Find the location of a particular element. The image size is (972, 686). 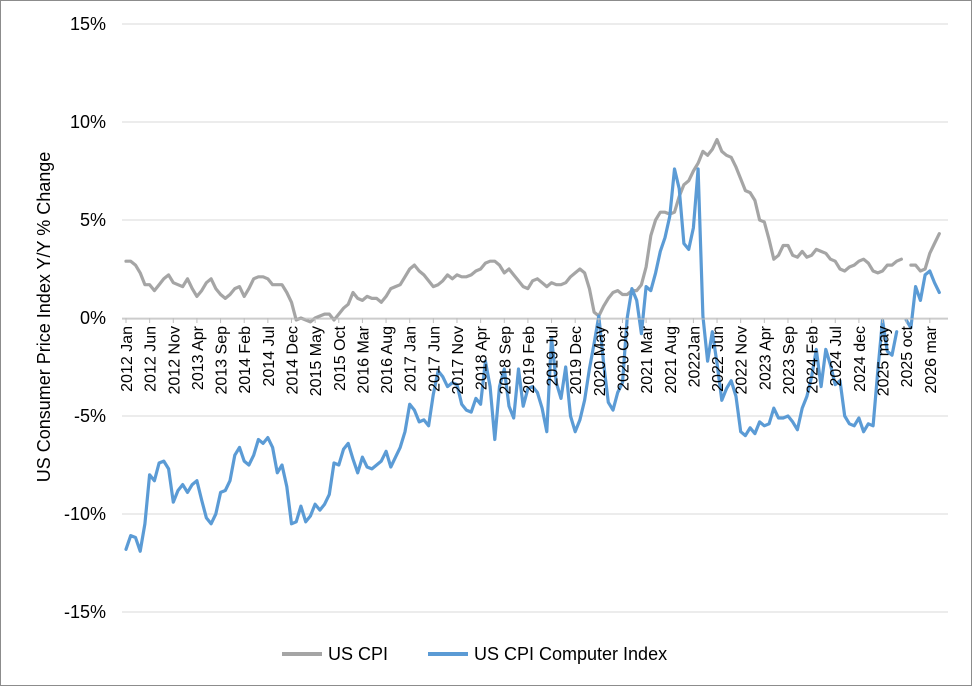

y-tick-label: -10% is located at coordinates (85, 514).